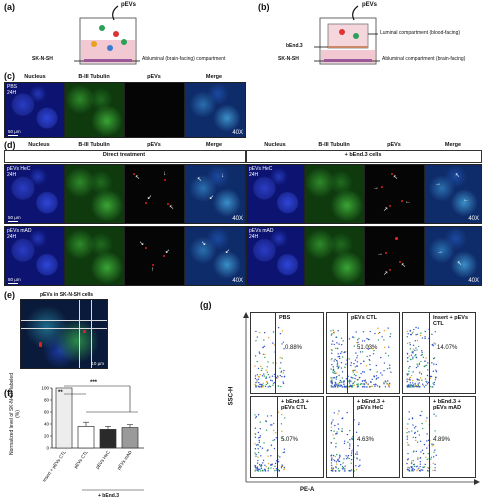 The height and width of the screenshot is (500, 482). I want to click on panel-b-bend-label: bEnd.3, so click(294, 46).